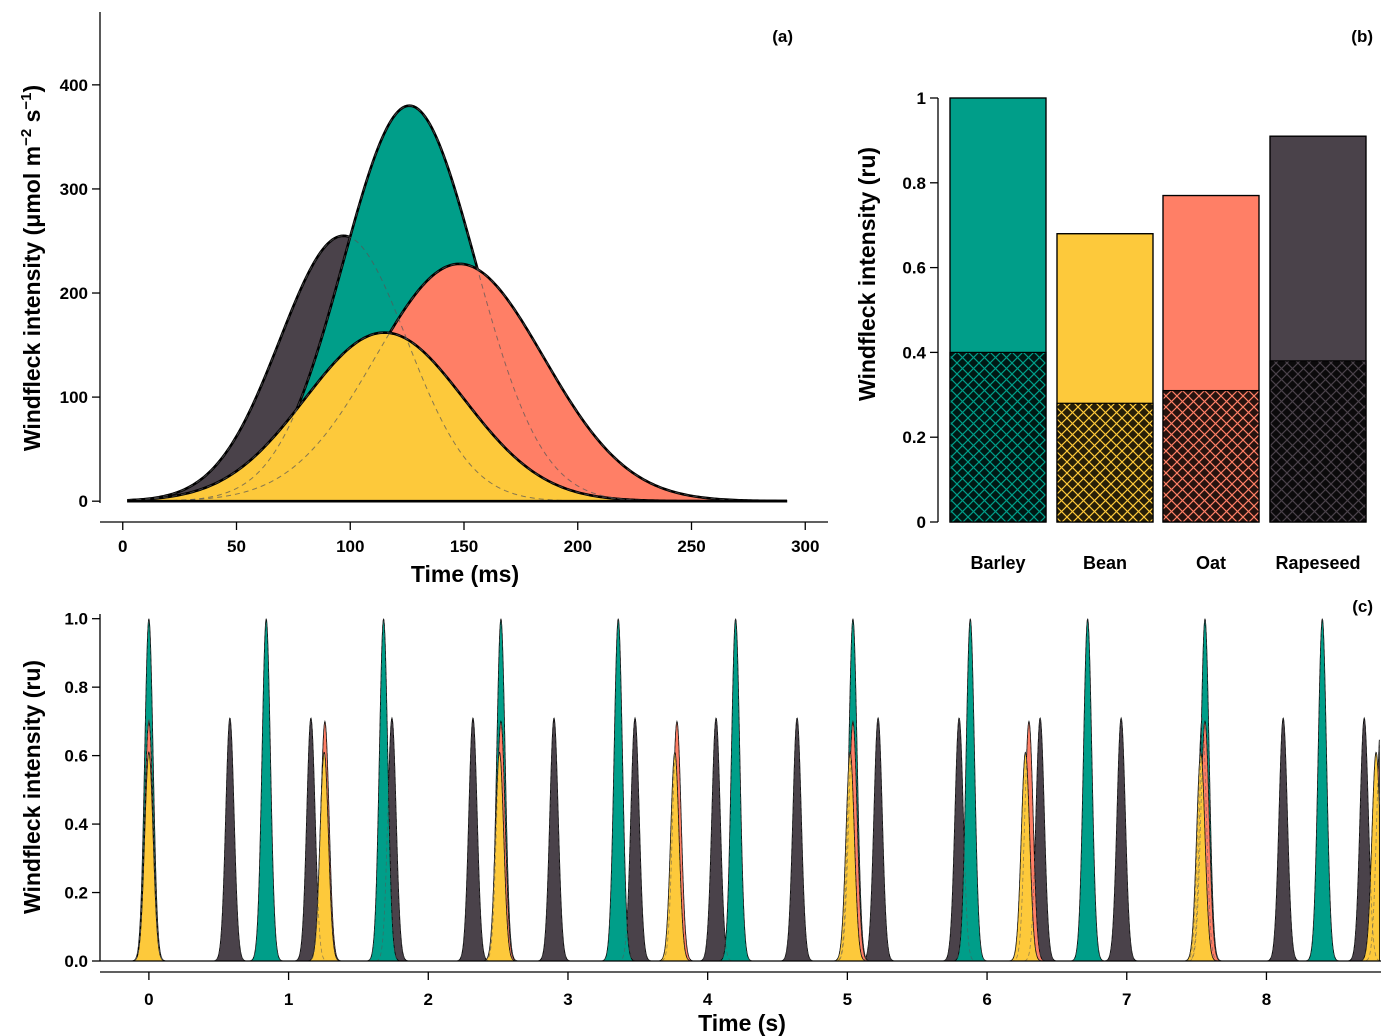 Image resolution: width=1381 pixels, height=1036 pixels. I want to click on panel-a-dashed-oat, so click(457, 382).